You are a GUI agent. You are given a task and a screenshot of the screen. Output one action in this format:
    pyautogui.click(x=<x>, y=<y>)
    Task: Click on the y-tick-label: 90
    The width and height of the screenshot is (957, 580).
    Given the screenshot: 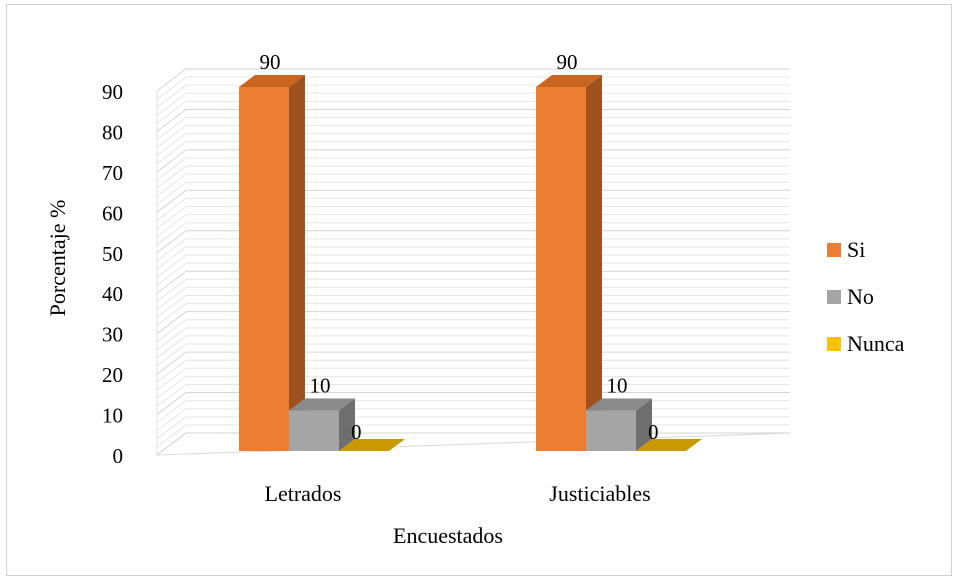 What is the action you would take?
    pyautogui.click(x=112, y=92)
    